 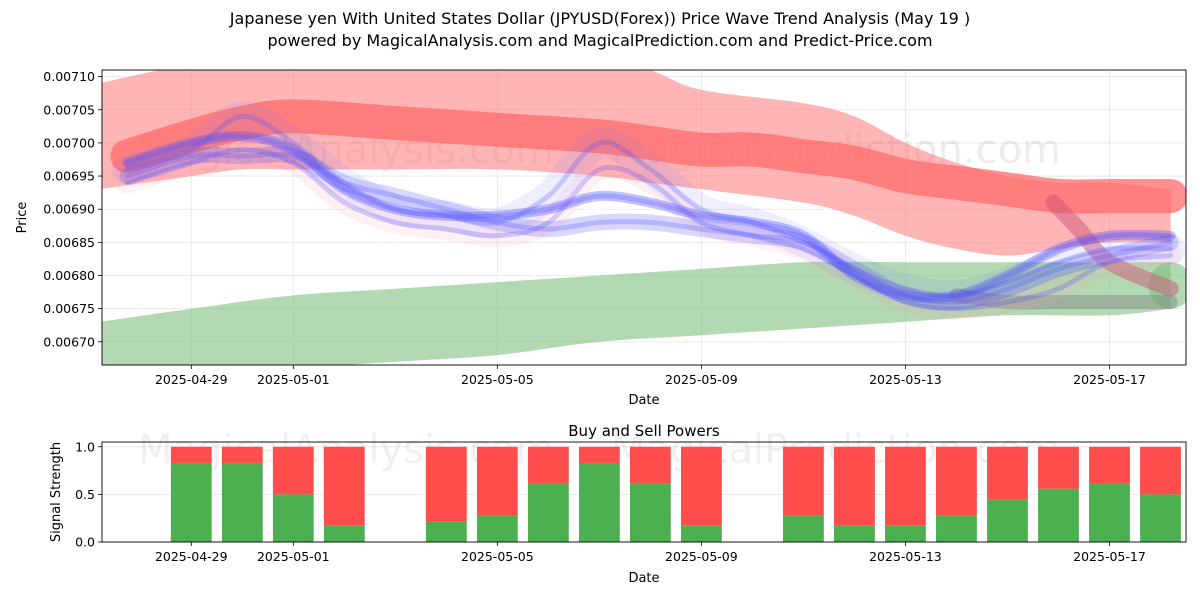 What do you see at coordinates (1112, 245) in the screenshot?
I see `red-tail-segment` at bounding box center [1112, 245].